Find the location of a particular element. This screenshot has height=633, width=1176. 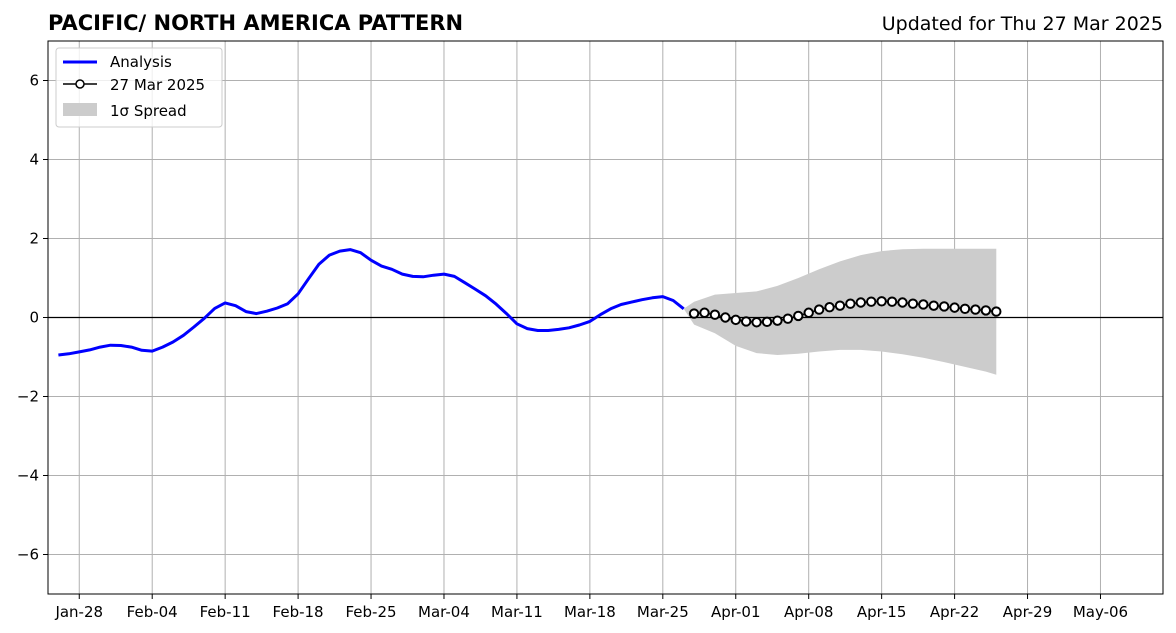

x-tick-label: Feb-11 is located at coordinates (225, 612).